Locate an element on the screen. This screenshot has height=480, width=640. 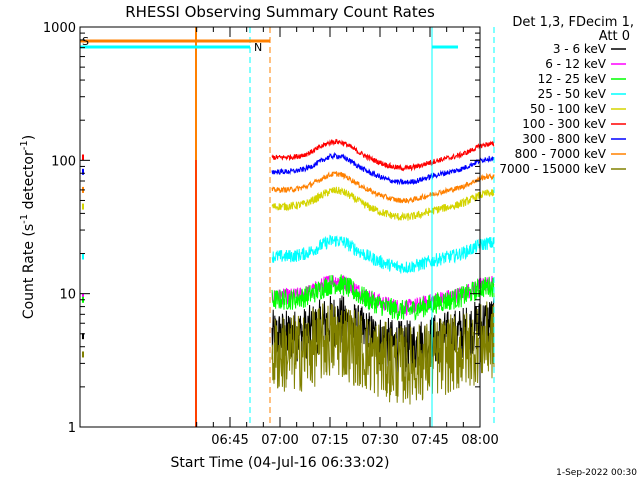
y-tick-label: 1 is located at coordinates (72, 428).